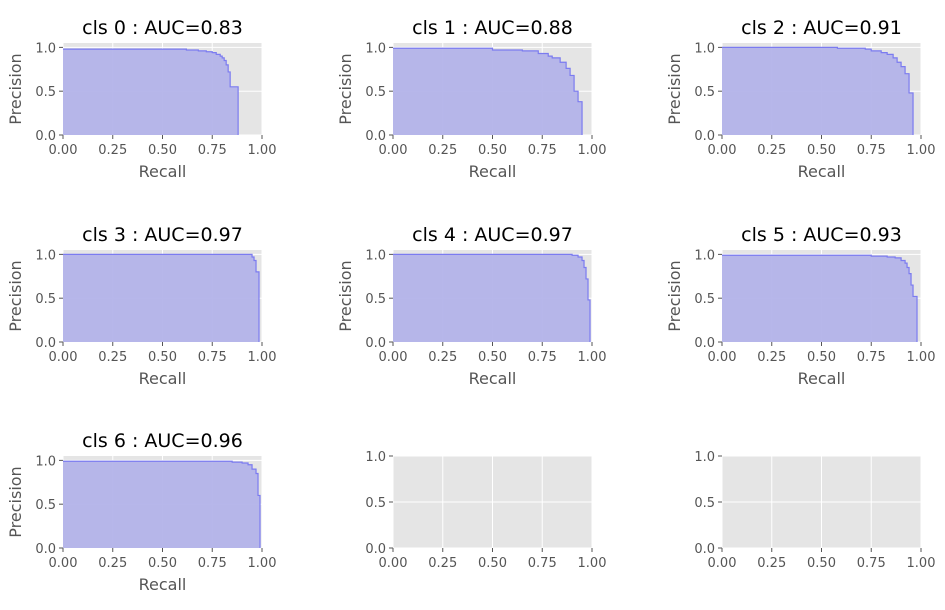 The height and width of the screenshot is (610, 945). What do you see at coordinates (485, 510) in the screenshot?
I see `subplot-7: 0.00 0.25 0.50 0.75 1.00 0.0 0.5 1.0` at bounding box center [485, 510].